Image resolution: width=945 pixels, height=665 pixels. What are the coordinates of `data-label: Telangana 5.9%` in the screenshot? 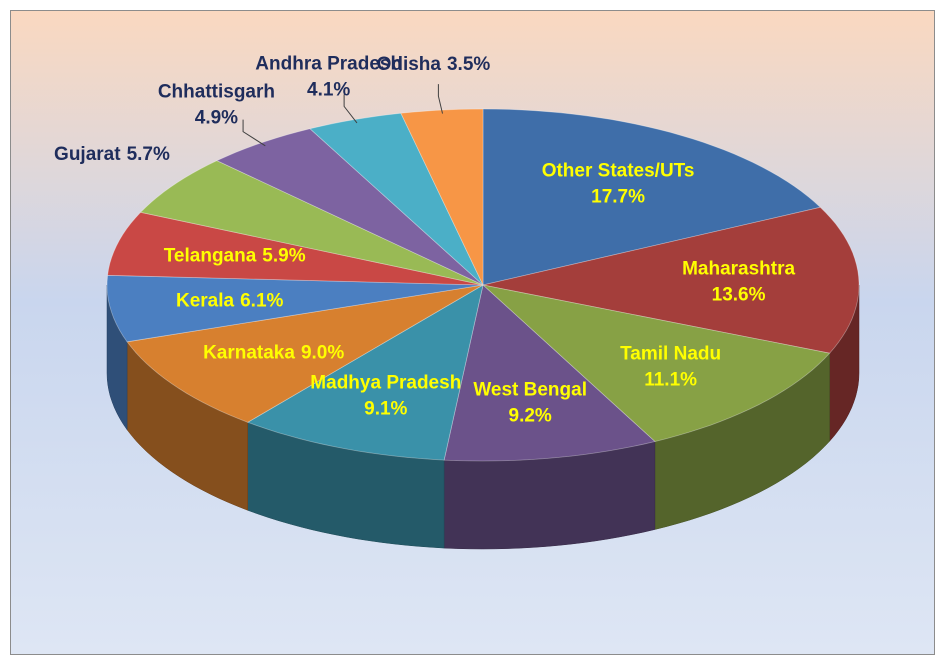 It's located at (235, 256).